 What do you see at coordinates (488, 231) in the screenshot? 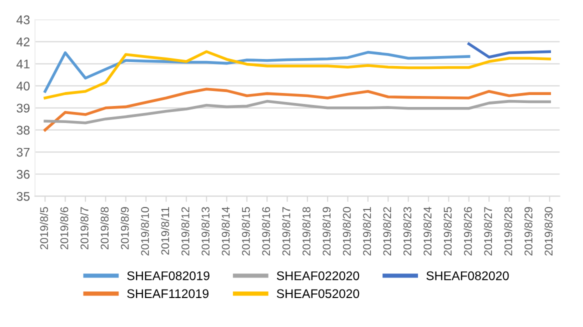
I see `x-tick-label: 2019/8/27` at bounding box center [488, 231].